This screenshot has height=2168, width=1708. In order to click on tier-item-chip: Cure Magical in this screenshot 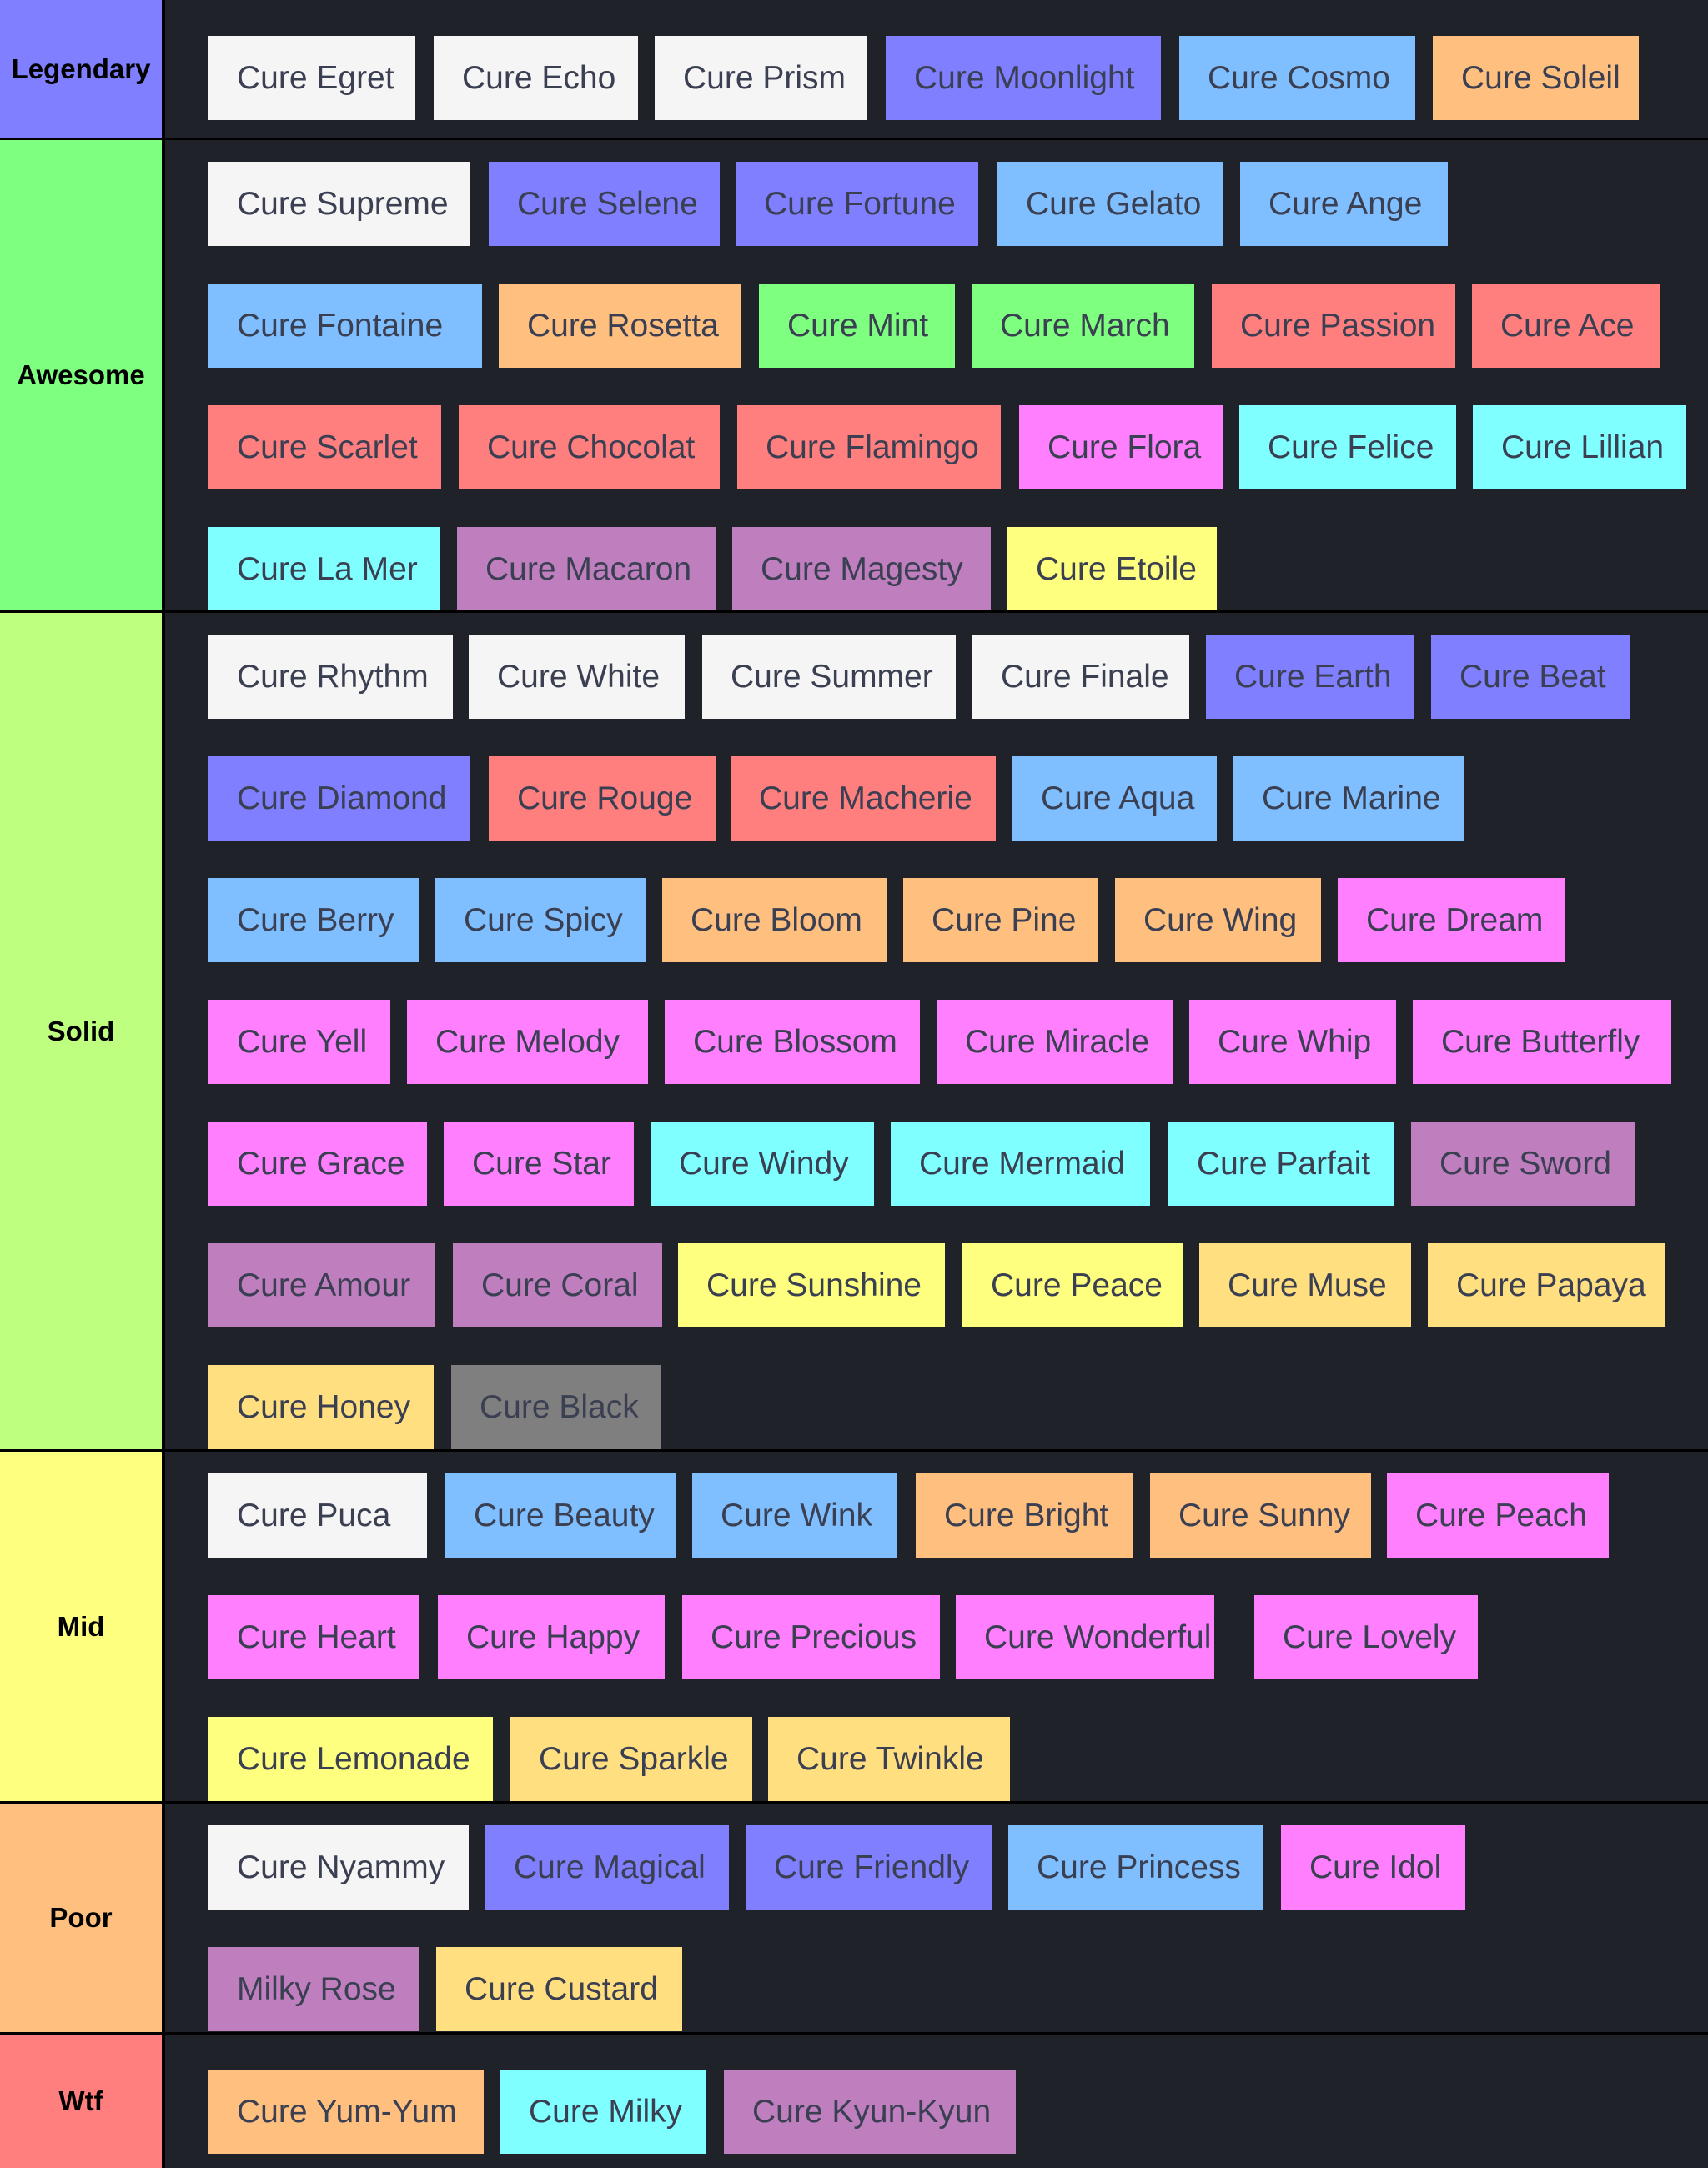, I will do `click(607, 1867)`.